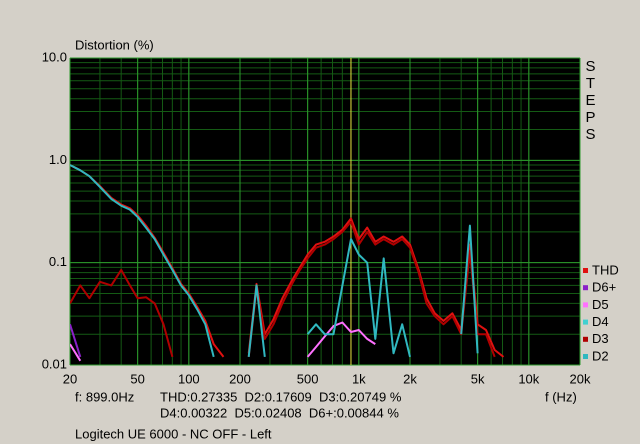 This screenshot has height=444, width=640. I want to click on y-tick-label: 1.0, so click(58, 159).